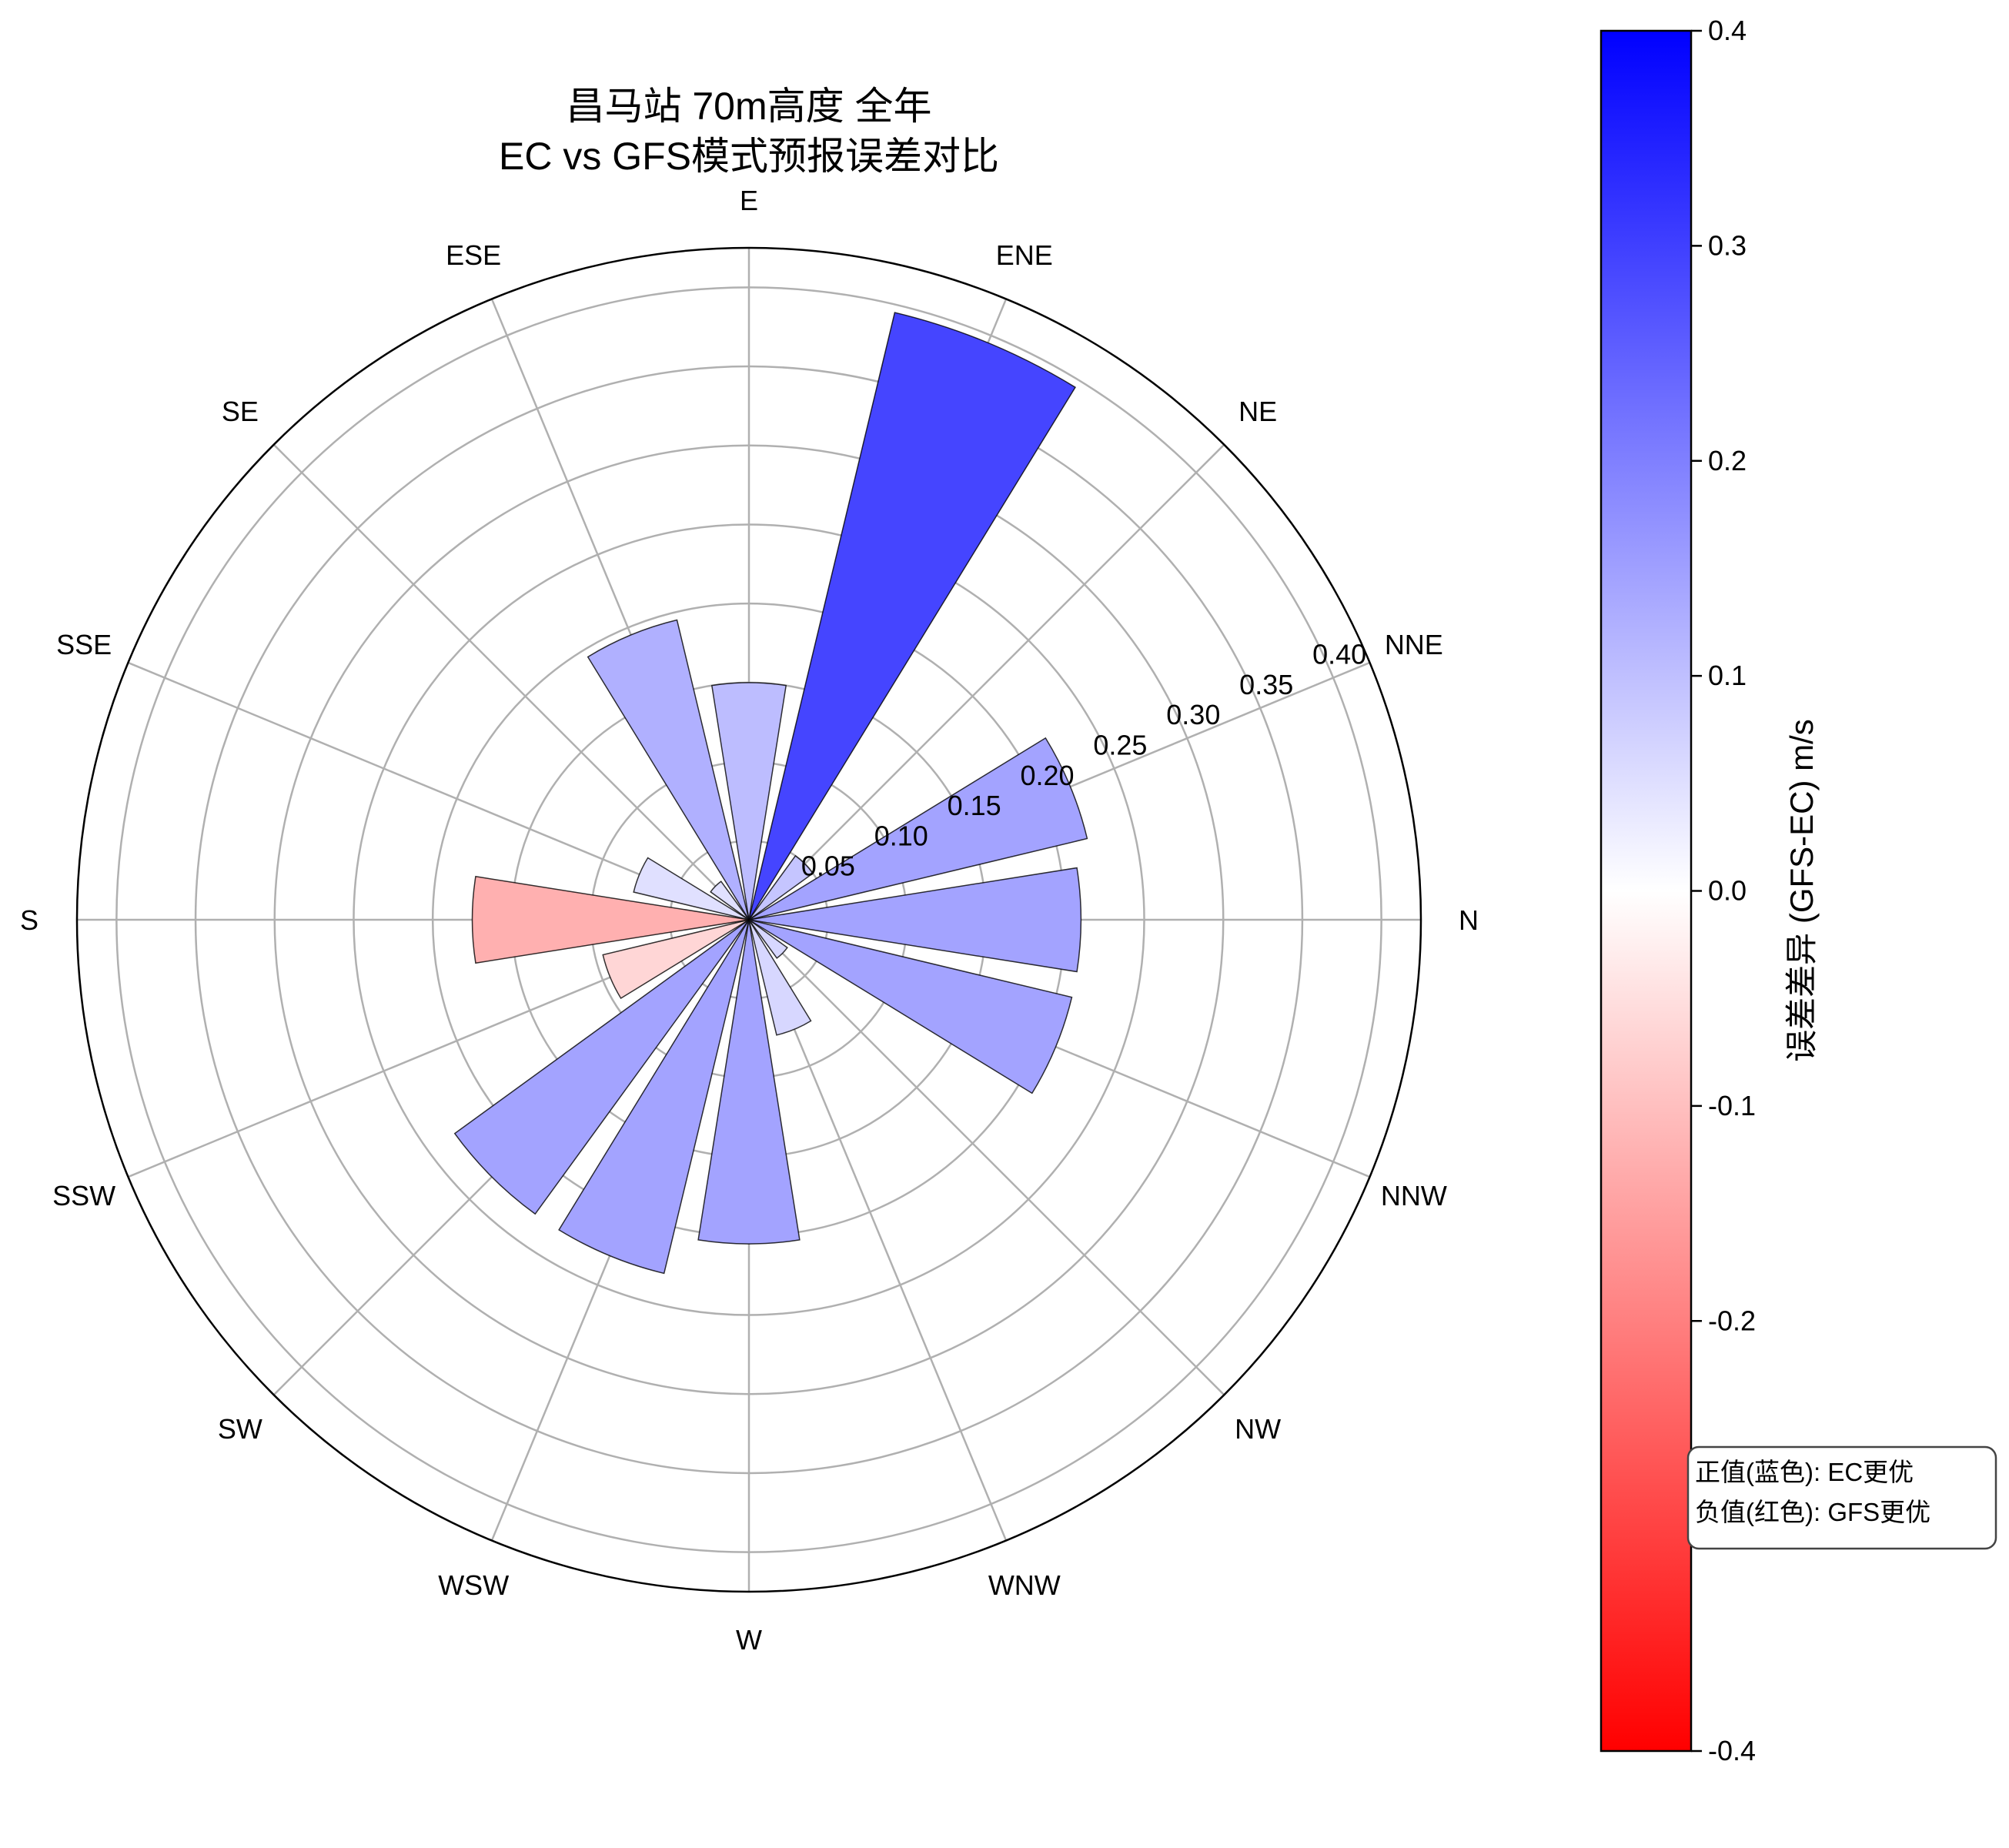 This screenshot has width=2009, height=1848. Describe the element at coordinates (1732, 1320) in the screenshot. I see `colorbar-tick-label: -0.2` at that location.